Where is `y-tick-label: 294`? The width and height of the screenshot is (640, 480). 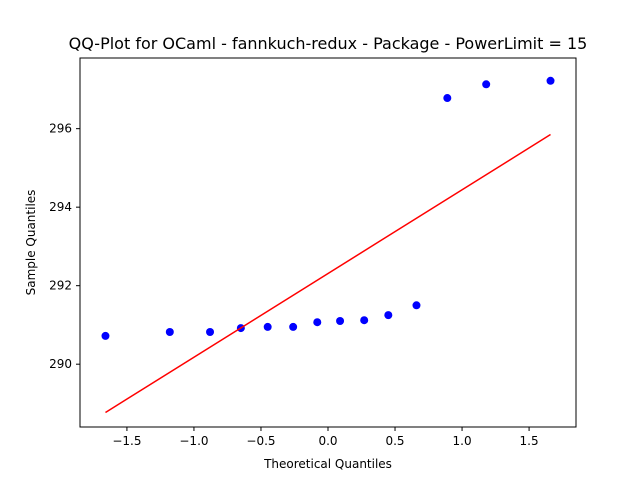 y-tick-label: 294 is located at coordinates (60, 207).